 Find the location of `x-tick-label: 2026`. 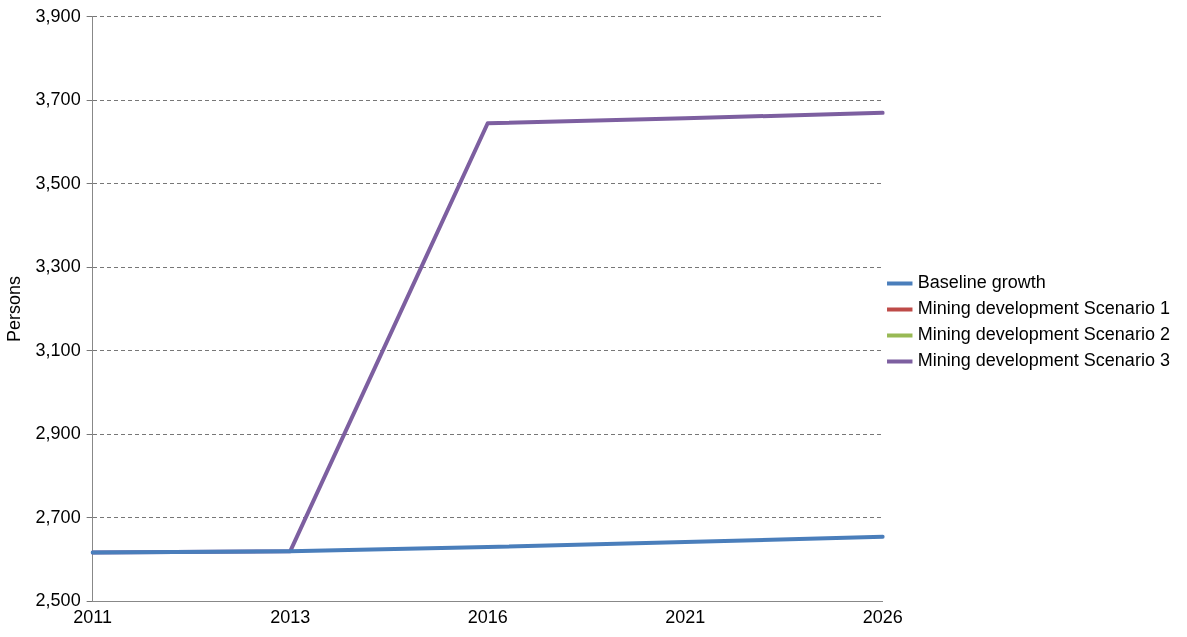

x-tick-label: 2026 is located at coordinates (882, 617).